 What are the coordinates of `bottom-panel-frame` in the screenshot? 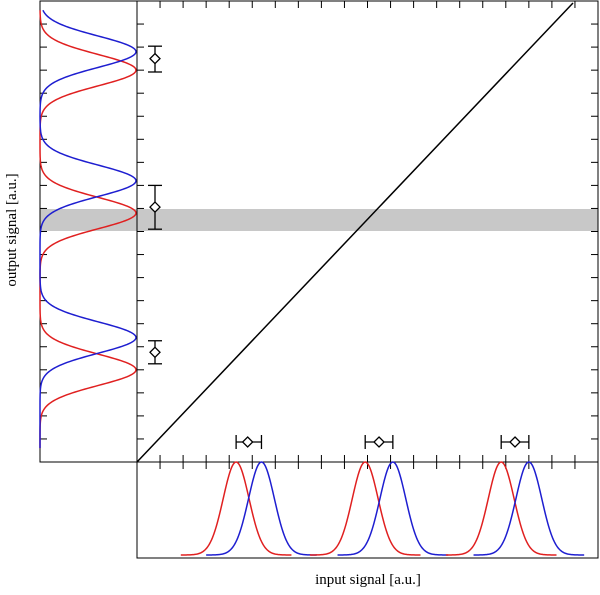 It's located at (367, 510).